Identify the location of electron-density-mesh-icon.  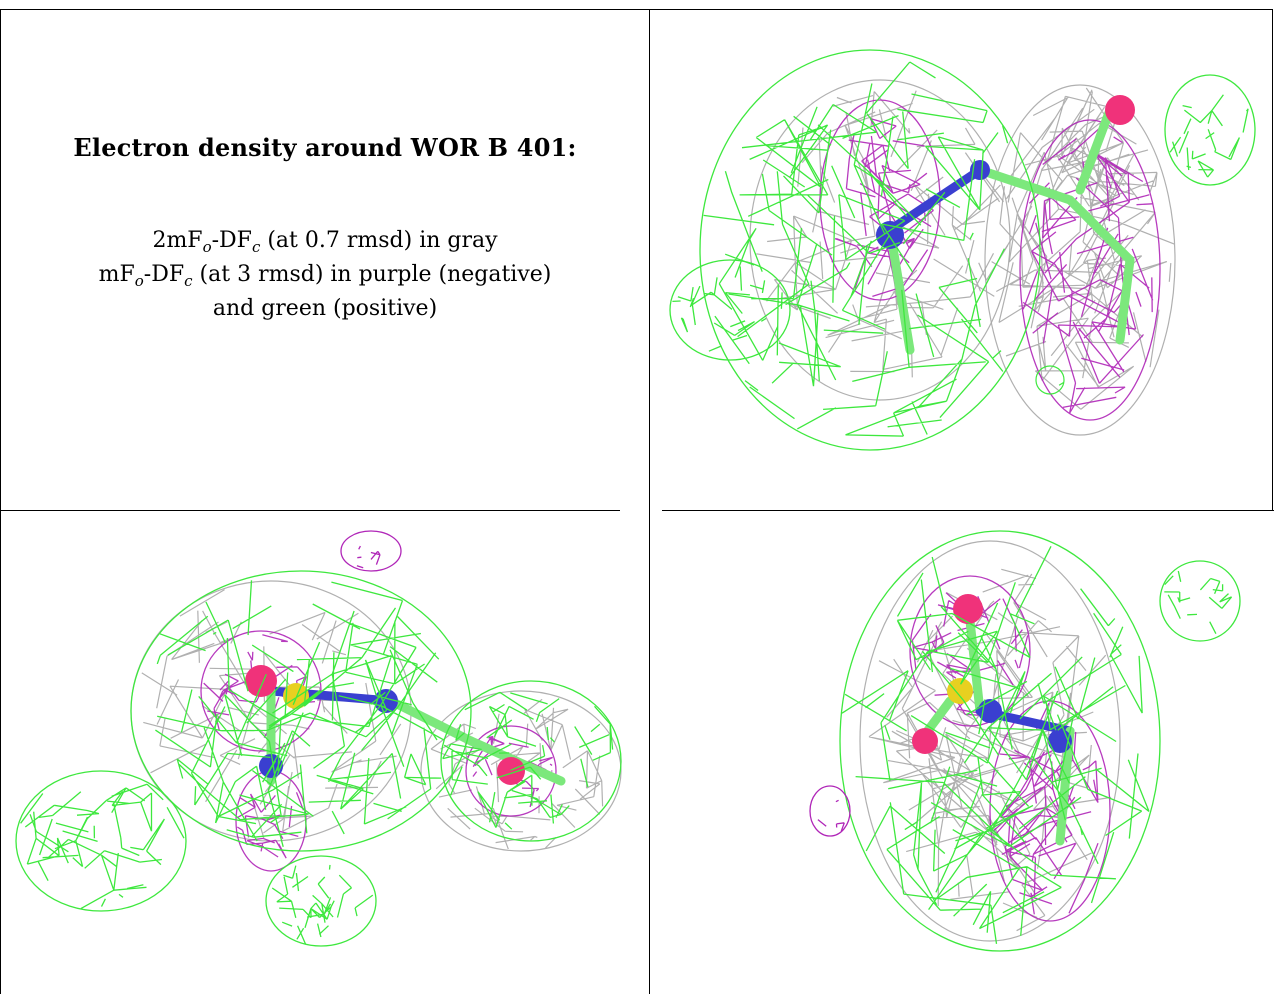
(1025, 741).